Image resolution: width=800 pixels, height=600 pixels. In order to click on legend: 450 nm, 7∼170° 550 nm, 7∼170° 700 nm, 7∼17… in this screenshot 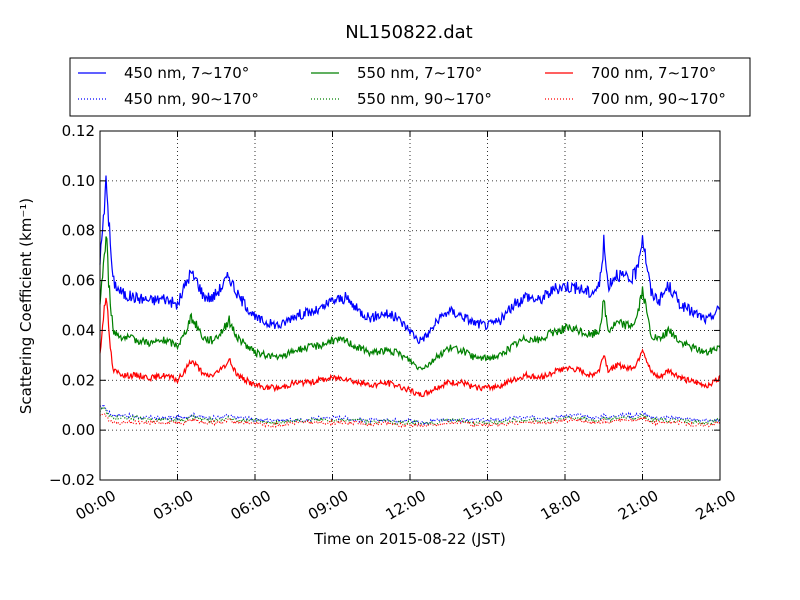, I will do `click(410, 87)`.